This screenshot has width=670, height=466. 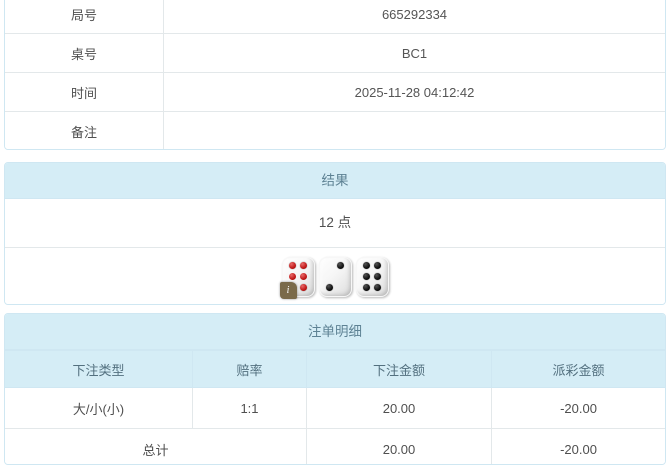 What do you see at coordinates (156, 446) in the screenshot?
I see `cell-total-label: 总计` at bounding box center [156, 446].